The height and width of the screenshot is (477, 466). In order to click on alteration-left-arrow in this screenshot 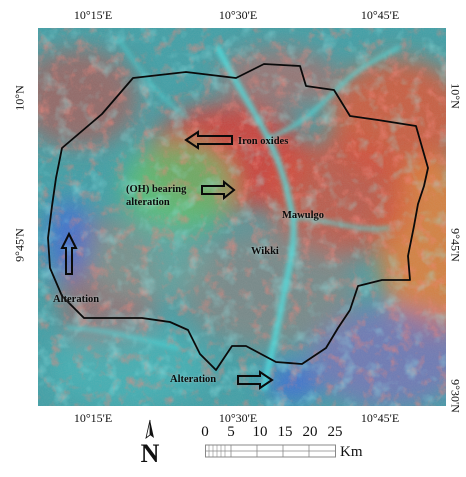, I will do `click(69, 253)`.